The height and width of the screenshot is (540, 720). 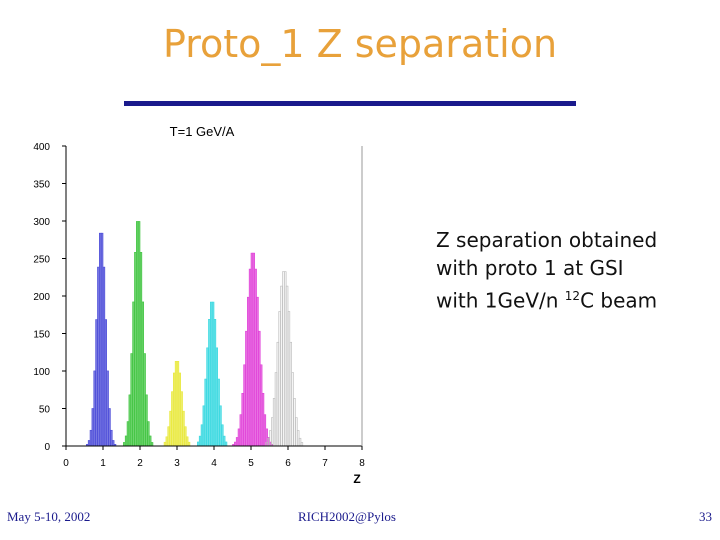 What do you see at coordinates (350, 103) in the screenshot?
I see `title-underline` at bounding box center [350, 103].